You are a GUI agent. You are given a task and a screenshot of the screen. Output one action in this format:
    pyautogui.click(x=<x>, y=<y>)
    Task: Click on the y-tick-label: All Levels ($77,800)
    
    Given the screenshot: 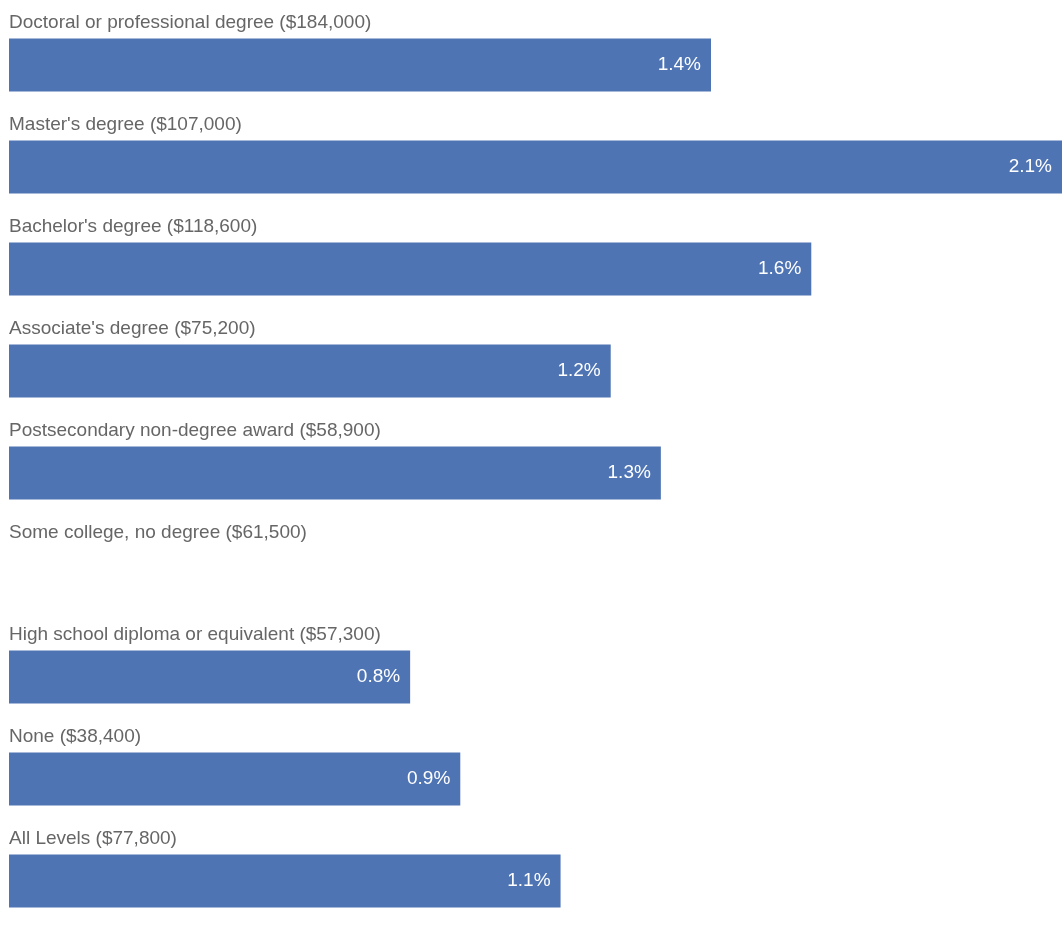 What is the action you would take?
    pyautogui.click(x=93, y=838)
    